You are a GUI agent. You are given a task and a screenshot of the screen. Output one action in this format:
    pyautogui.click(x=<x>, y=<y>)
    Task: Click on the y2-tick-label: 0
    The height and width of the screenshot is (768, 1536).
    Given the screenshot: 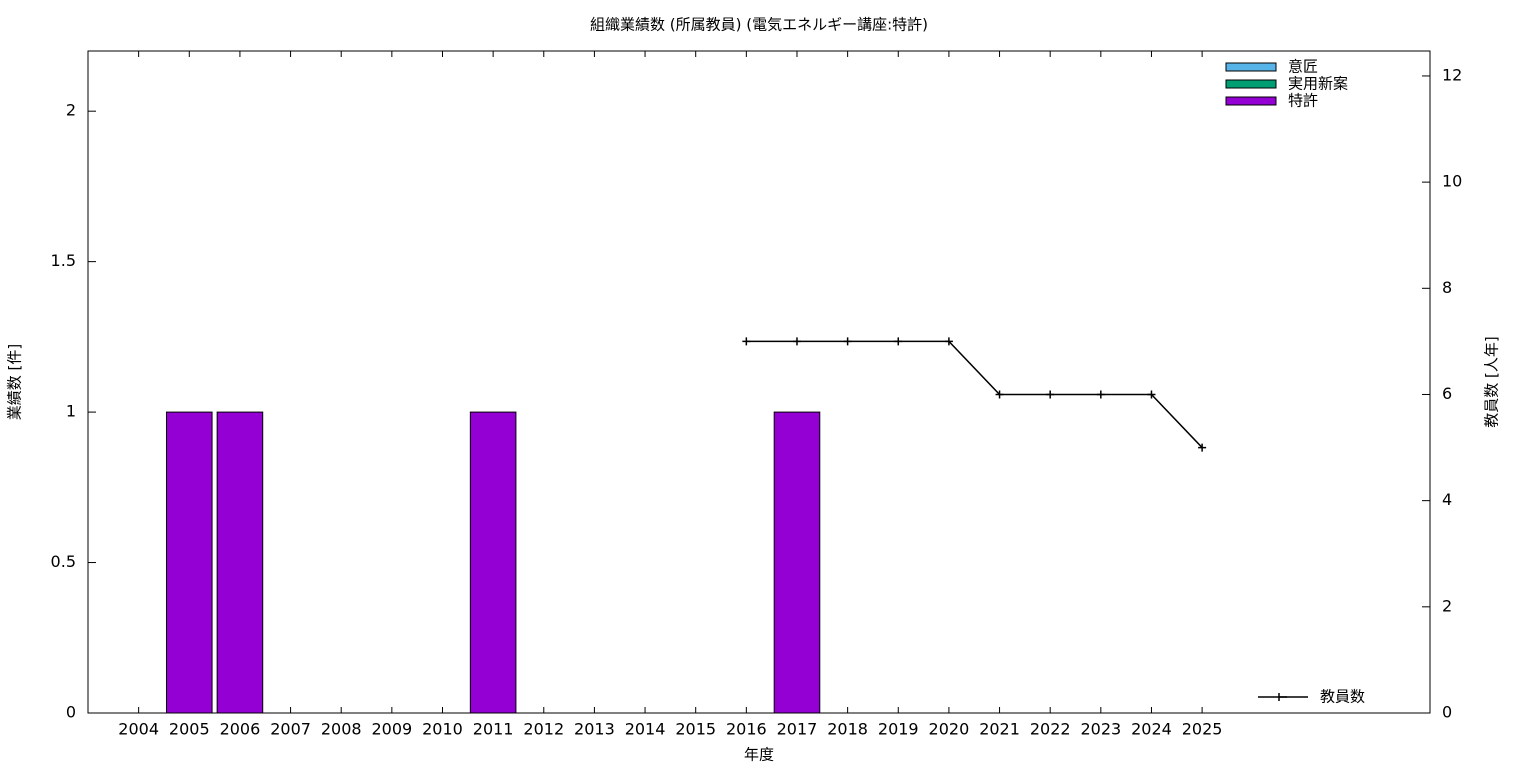 What is the action you would take?
    pyautogui.click(x=1447, y=712)
    